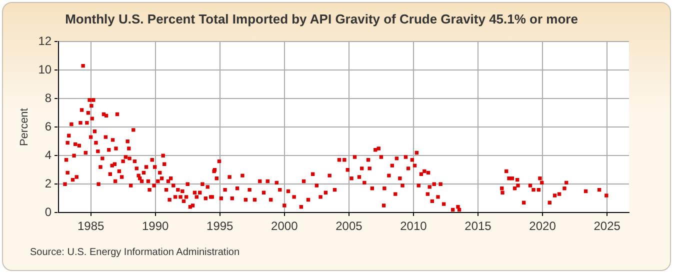 The height and width of the screenshot is (275, 675). Describe the element at coordinates (48, 126) in the screenshot. I see `y-tick-label: 6` at that location.